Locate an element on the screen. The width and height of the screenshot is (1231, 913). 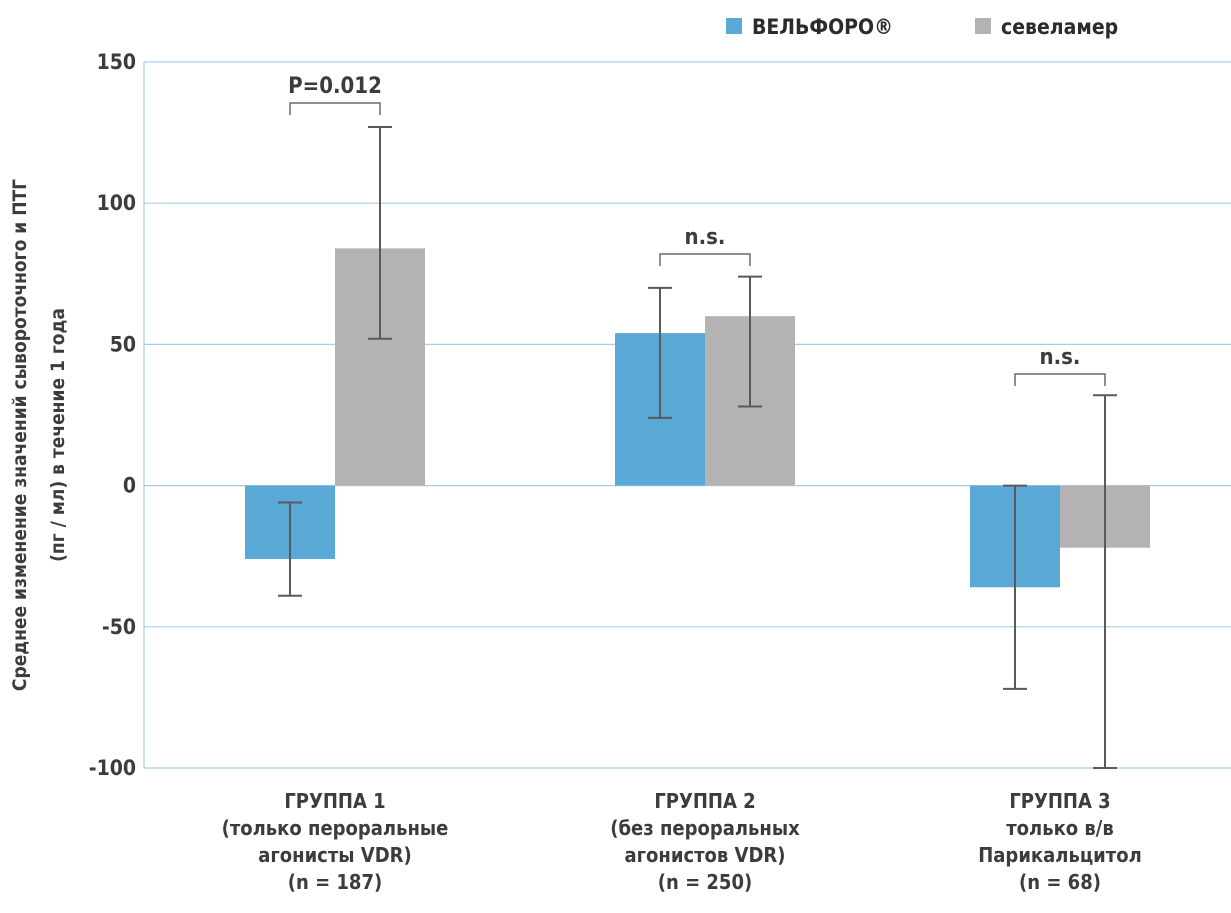
x-category-label: (только пероральные is located at coordinates (335, 828).